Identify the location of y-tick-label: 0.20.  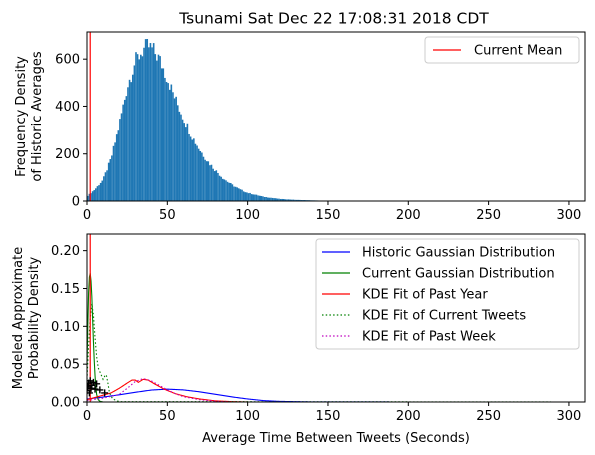
(65, 251).